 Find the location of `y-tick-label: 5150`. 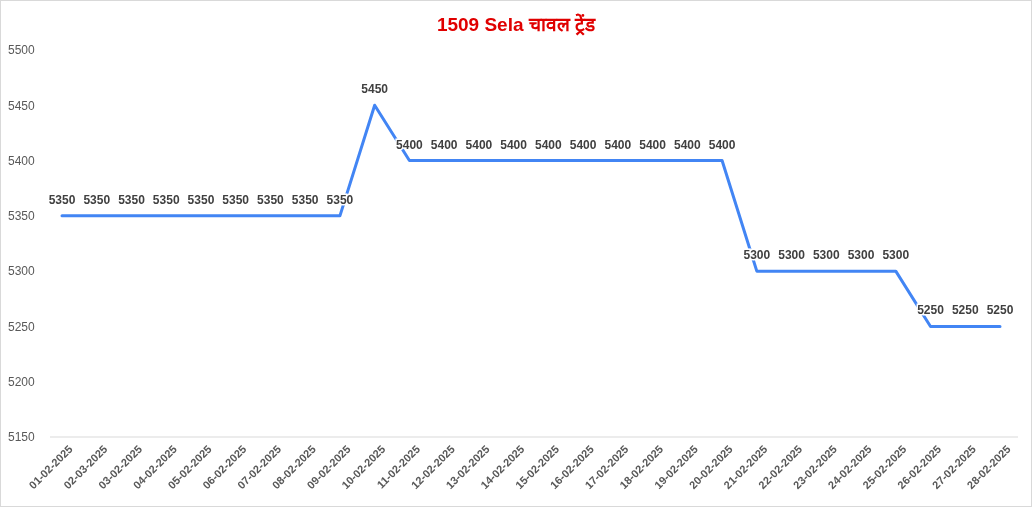

y-tick-label: 5150 is located at coordinates (22, 437).